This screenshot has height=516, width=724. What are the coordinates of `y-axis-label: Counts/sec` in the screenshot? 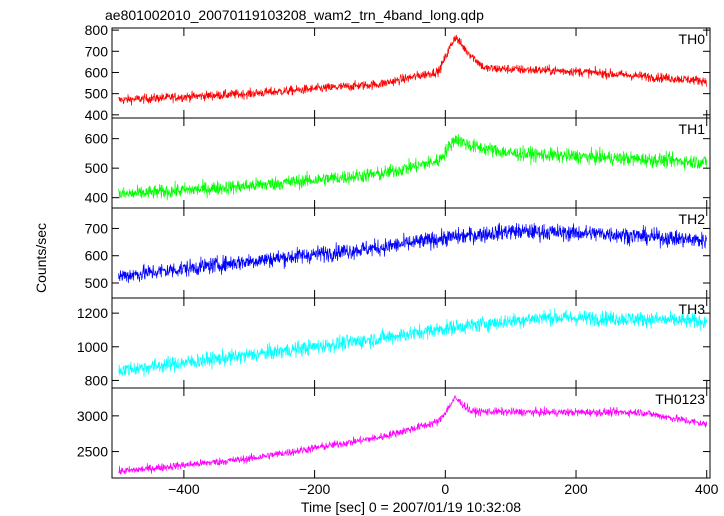 It's located at (41, 258).